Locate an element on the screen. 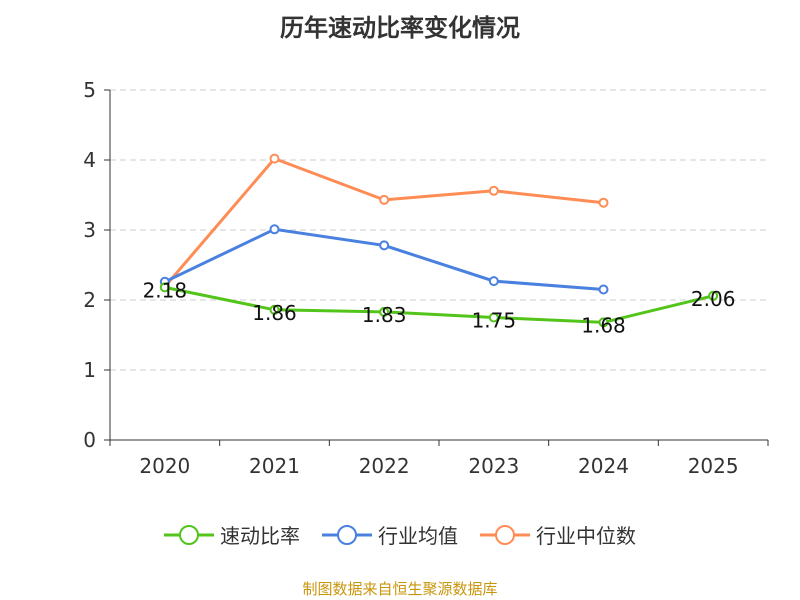  legend-label: 行业中位数 is located at coordinates (586, 536).